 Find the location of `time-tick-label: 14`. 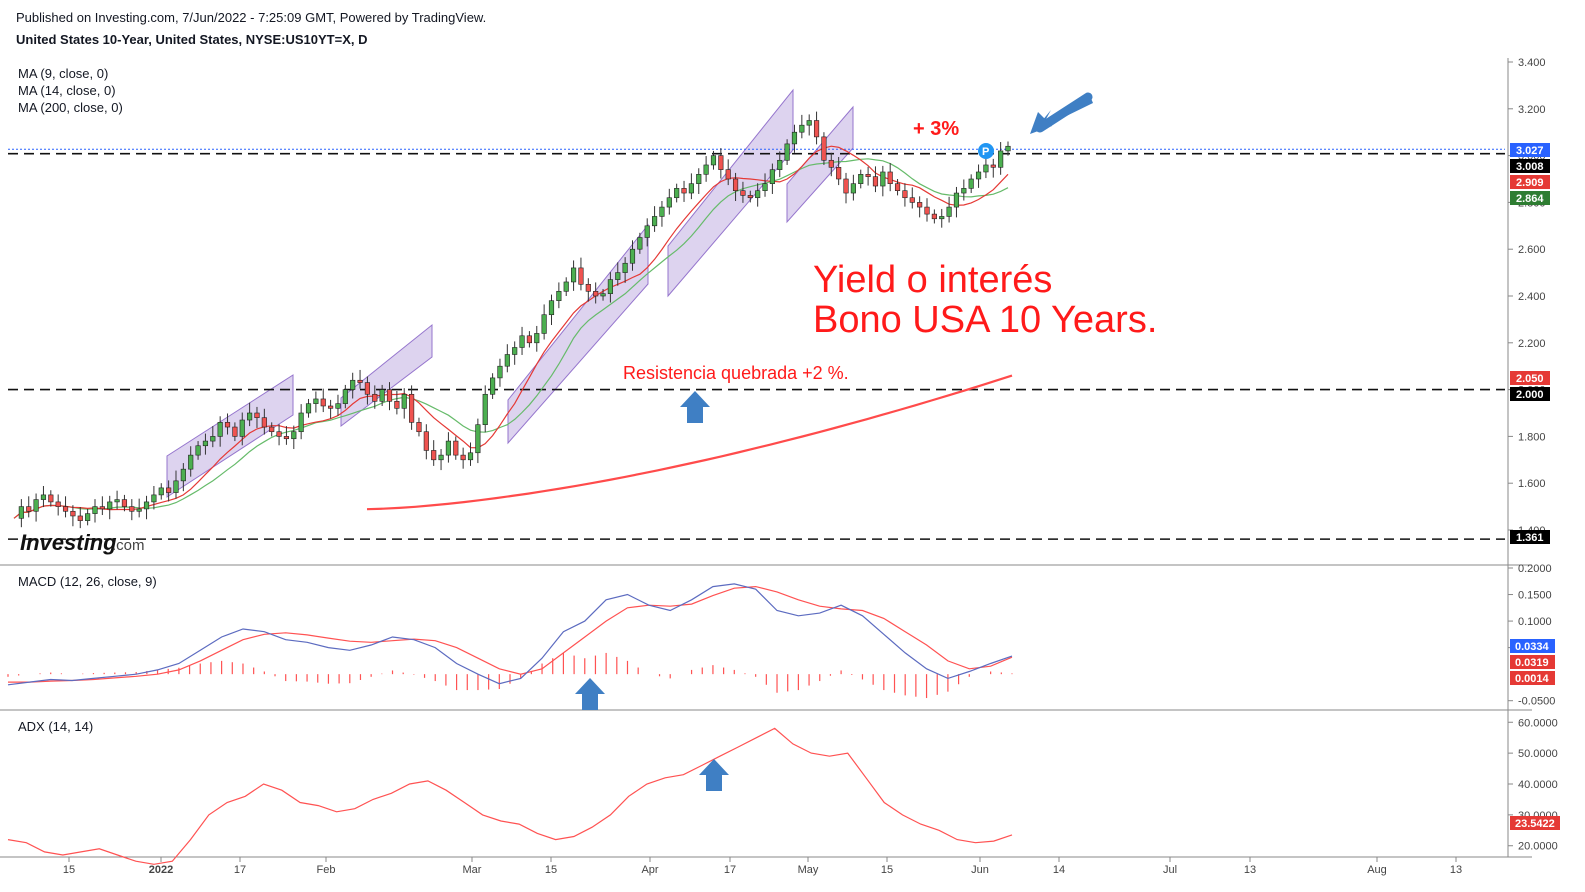

time-tick-label: 14 is located at coordinates (1059, 870).